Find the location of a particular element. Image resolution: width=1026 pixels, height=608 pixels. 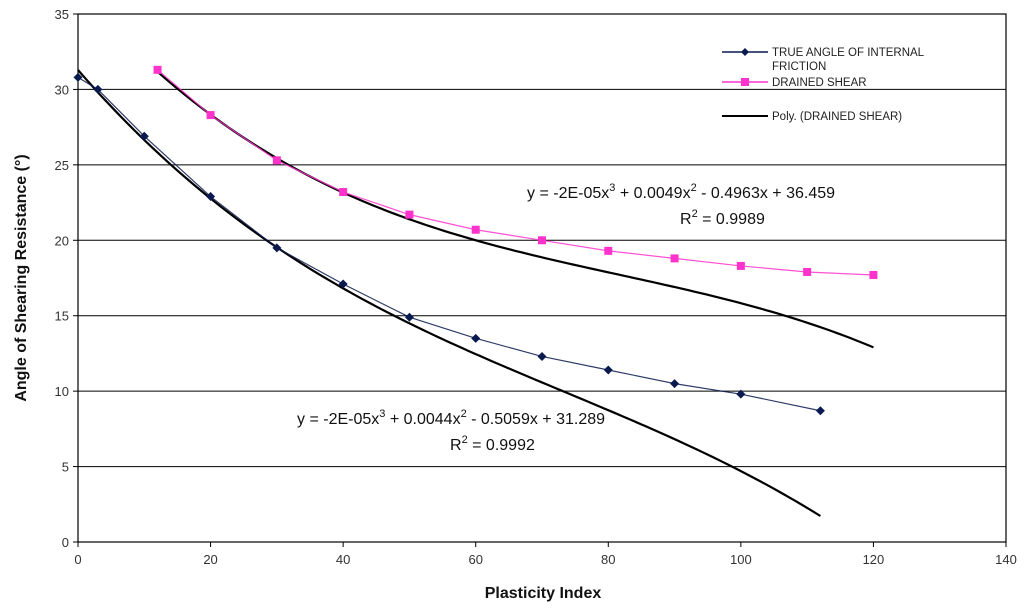

y-tick-label: 15 is located at coordinates (62, 316).